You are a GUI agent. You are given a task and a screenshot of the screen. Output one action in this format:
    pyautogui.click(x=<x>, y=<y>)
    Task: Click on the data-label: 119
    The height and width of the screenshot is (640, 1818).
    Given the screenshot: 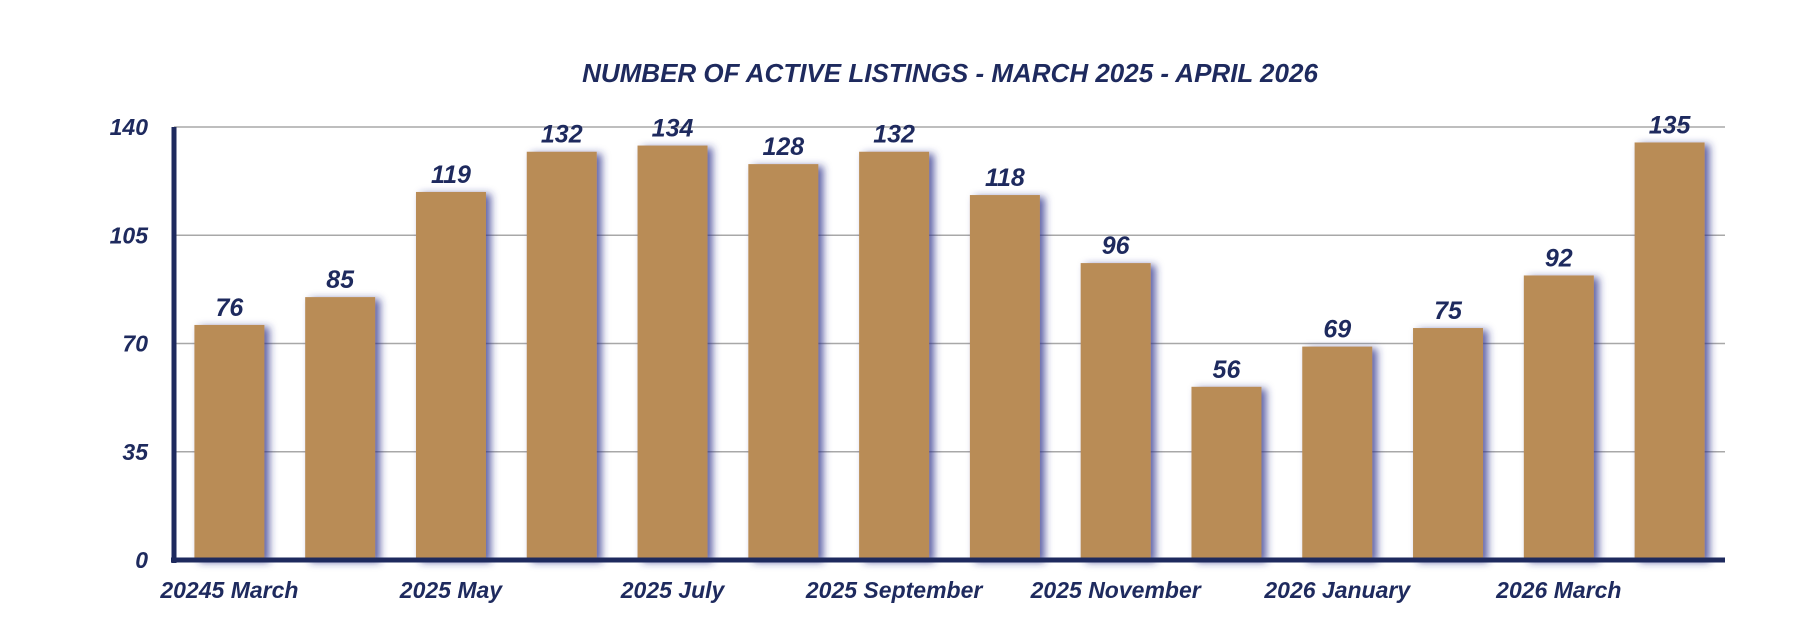 What is the action you would take?
    pyautogui.click(x=451, y=175)
    